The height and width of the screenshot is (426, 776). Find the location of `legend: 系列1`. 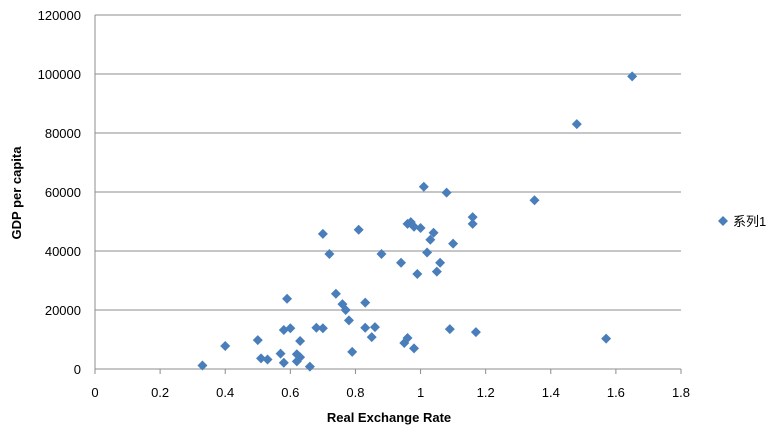

legend: 系列1 is located at coordinates (742, 221).